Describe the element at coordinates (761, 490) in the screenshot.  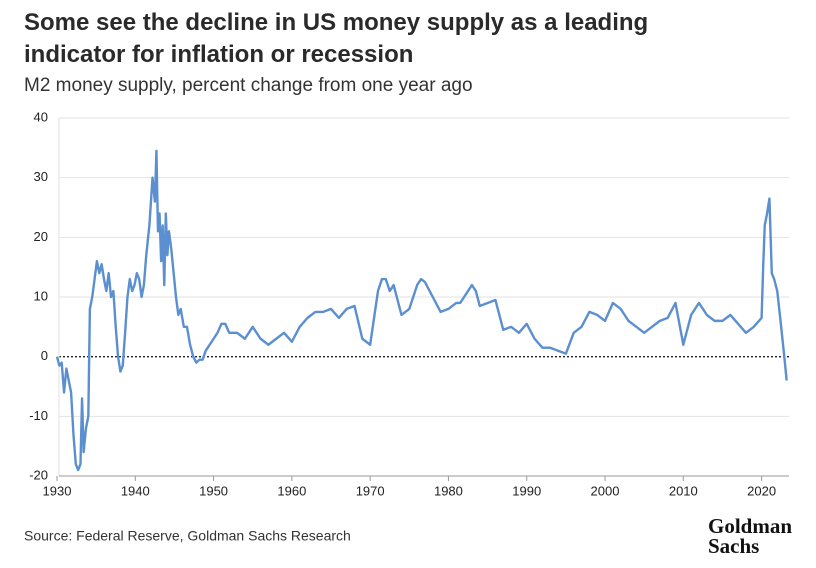
I see `x-tick-label: 2020` at that location.